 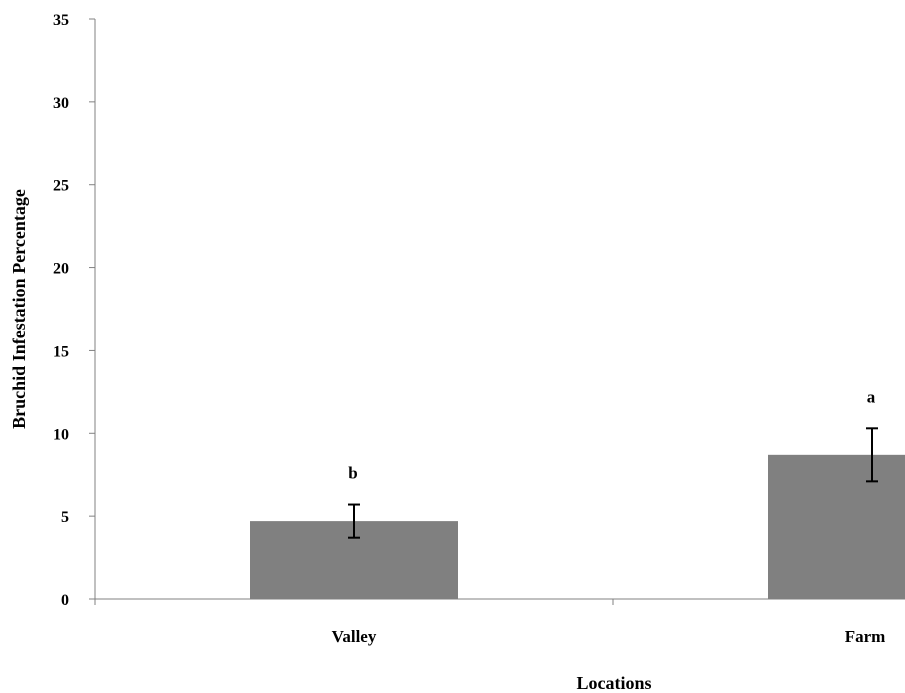 I want to click on y-tick-label: 10, so click(x=61, y=434).